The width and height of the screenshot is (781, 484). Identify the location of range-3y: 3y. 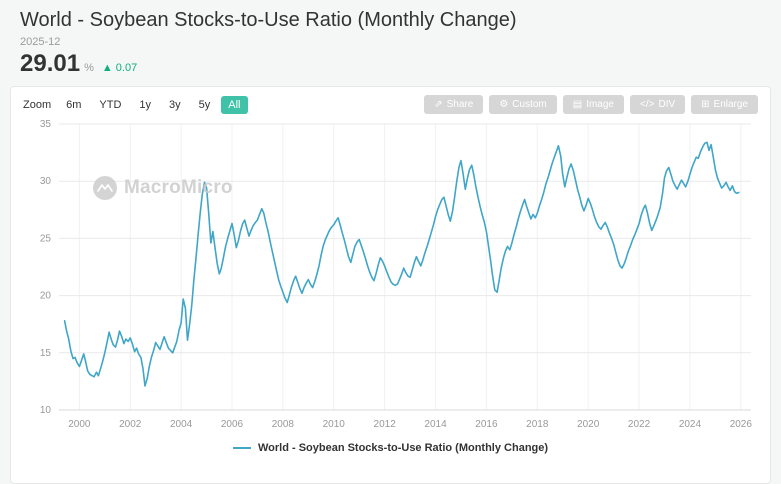
(175, 104).